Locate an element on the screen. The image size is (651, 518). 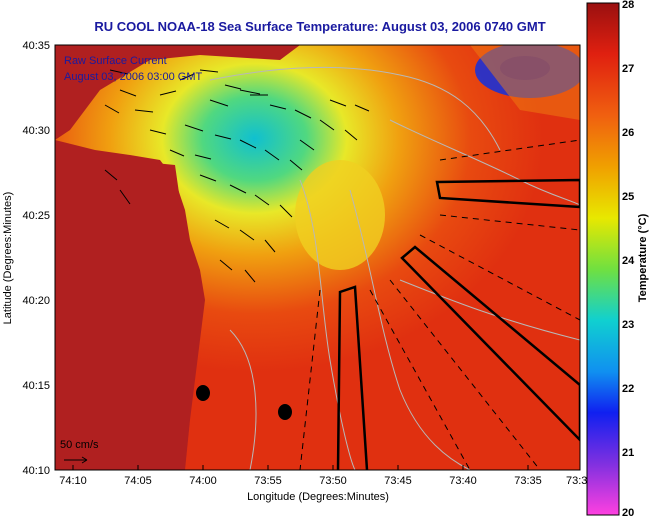
colorbar-tick: 23 is located at coordinates (628, 325).